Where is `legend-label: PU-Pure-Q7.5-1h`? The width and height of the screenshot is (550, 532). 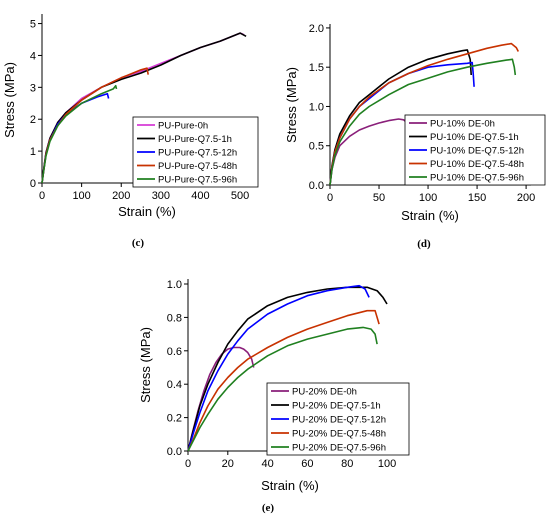
legend-label: PU-Pure-Q7.5-1h is located at coordinates (195, 139).